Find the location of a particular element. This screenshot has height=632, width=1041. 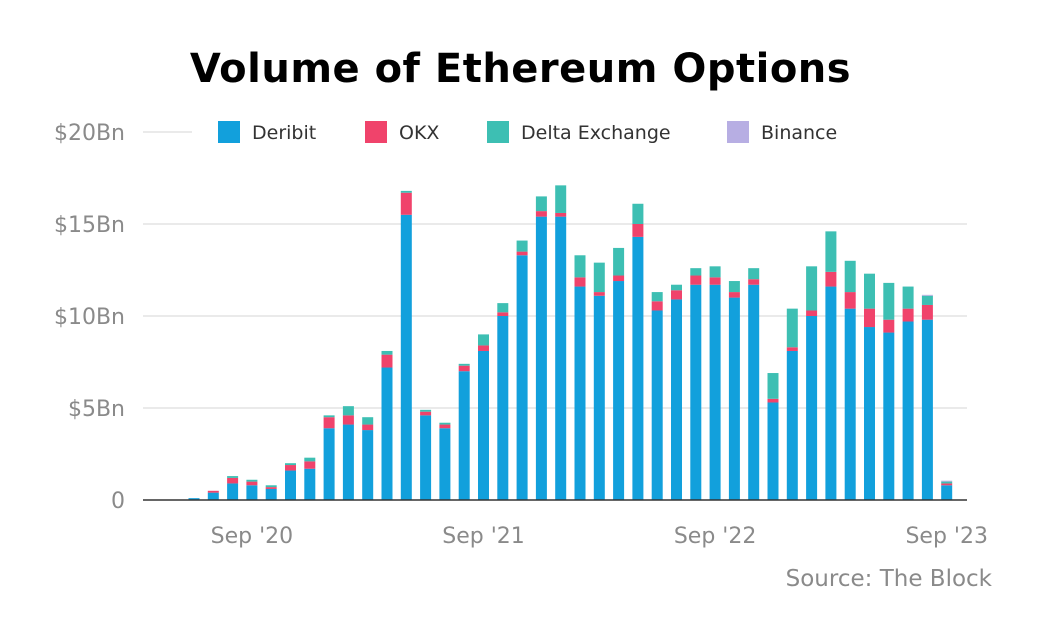

legend: Deribit OKX Delta Exchange Binance is located at coordinates (582, 132).